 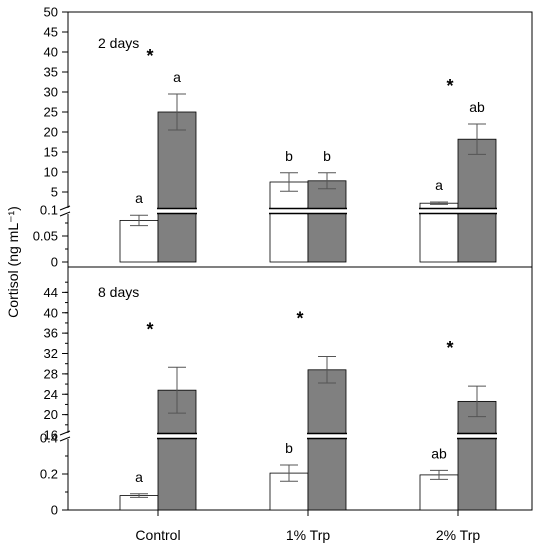 What do you see at coordinates (49, 474) in the screenshot?
I see `y-tick-label: 0.2` at bounding box center [49, 474].